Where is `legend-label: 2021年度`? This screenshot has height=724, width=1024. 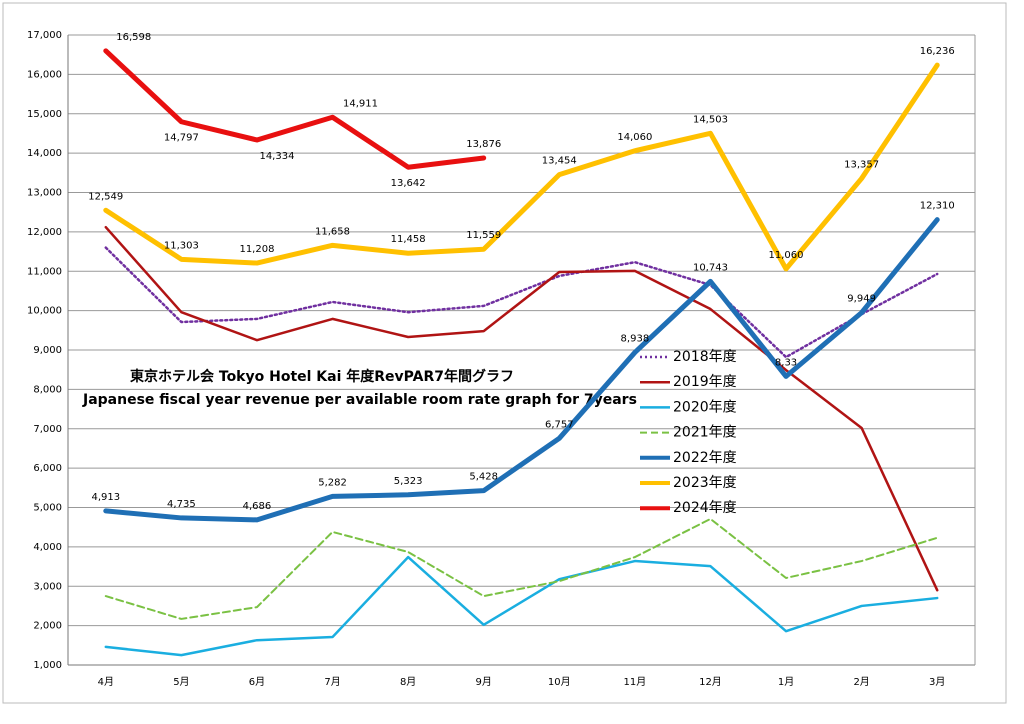 legend-label: 2021年度 is located at coordinates (705, 433).